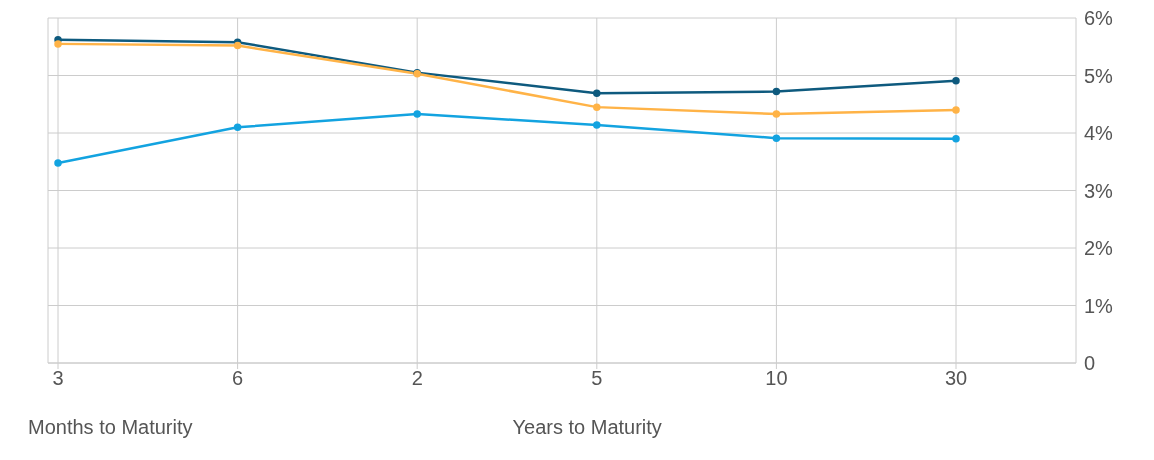 Image resolution: width=1154 pixels, height=460 pixels. Describe the element at coordinates (110, 427) in the screenshot. I see `text: Months to Maturity` at that location.